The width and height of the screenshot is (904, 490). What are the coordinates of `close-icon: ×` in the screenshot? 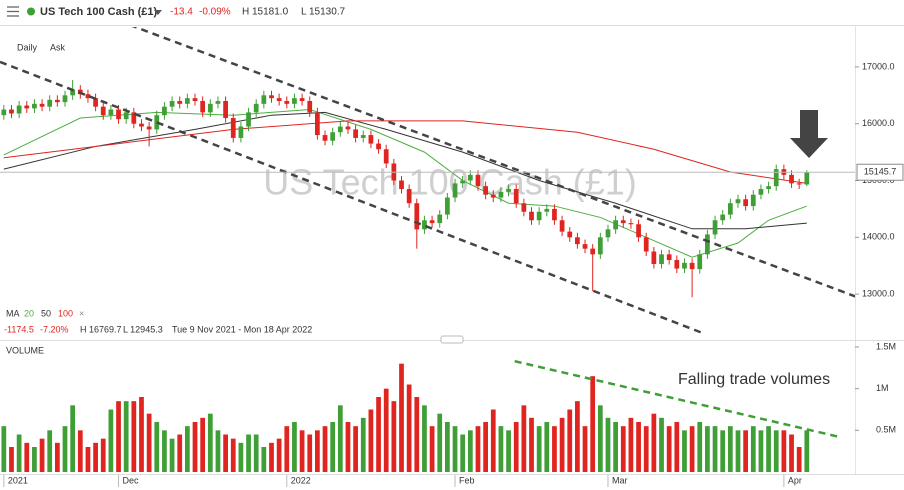 It's located at (81, 313).